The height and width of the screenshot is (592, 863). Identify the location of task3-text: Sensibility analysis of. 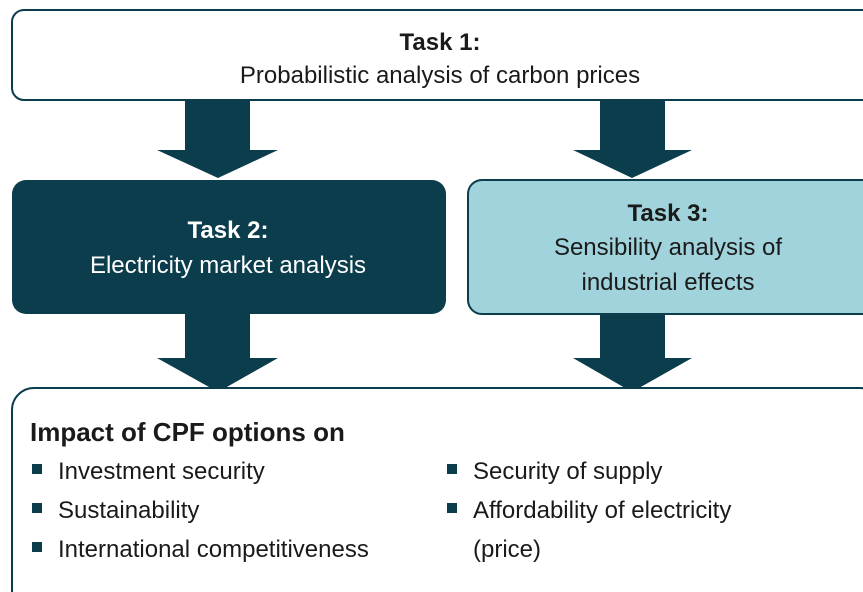
(668, 247).